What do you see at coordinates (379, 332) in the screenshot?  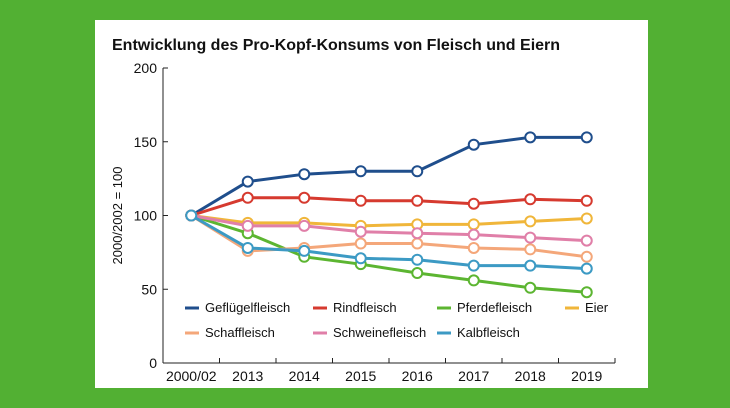 I see `legend-label: Schweinefleisch` at bounding box center [379, 332].